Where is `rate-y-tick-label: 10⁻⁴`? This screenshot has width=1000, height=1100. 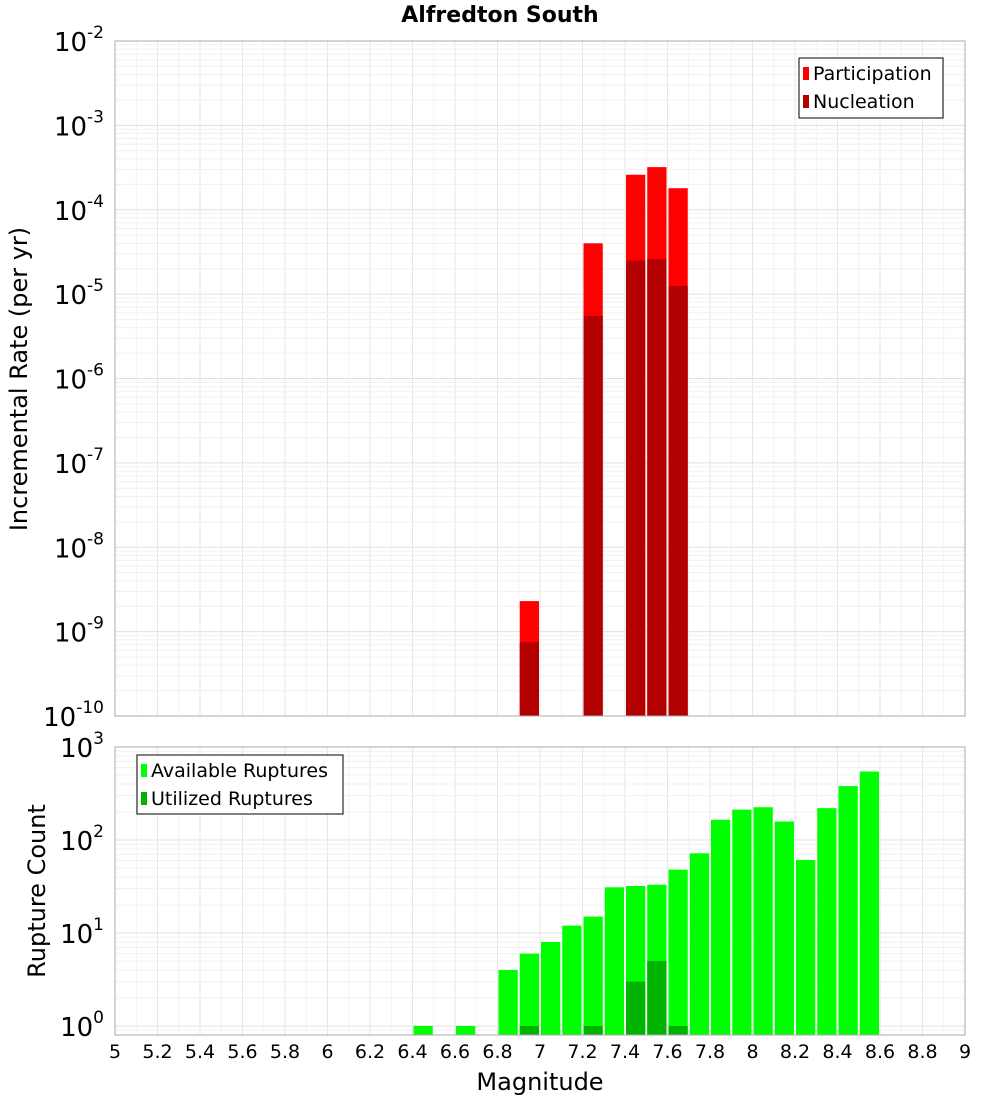 rate-y-tick-label: 10⁻⁴ is located at coordinates (79, 209).